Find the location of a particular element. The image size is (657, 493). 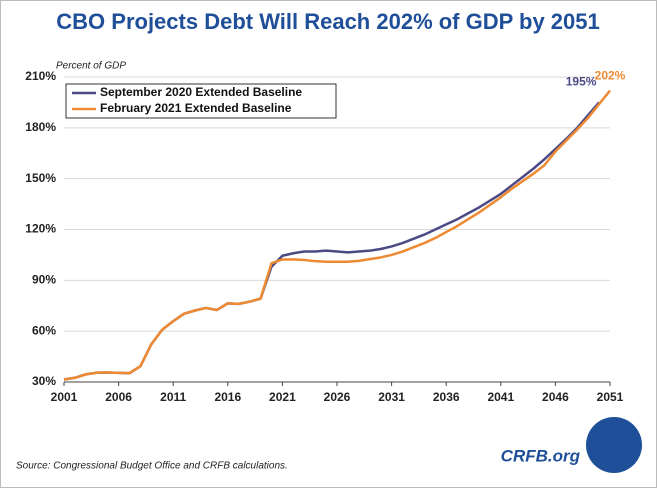

x-tick-label: 2026 is located at coordinates (337, 397).